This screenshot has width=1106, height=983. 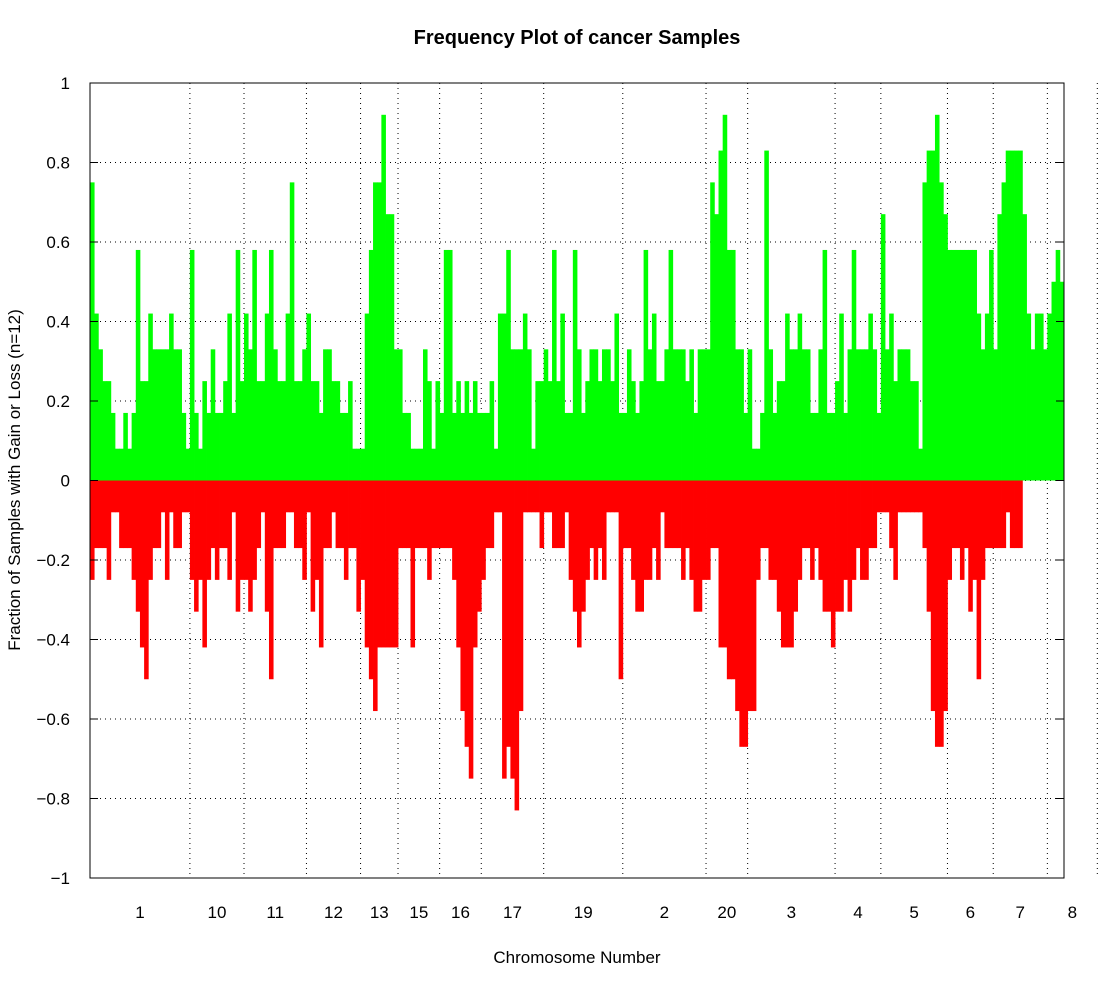 I want to click on chromosome-label: 16, so click(x=460, y=912).